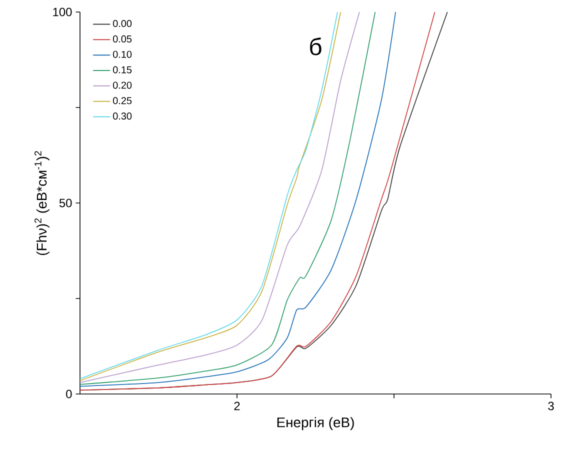 The width and height of the screenshot is (573, 461). What do you see at coordinates (122, 100) in the screenshot?
I see `legend-label: 0.25` at bounding box center [122, 100].